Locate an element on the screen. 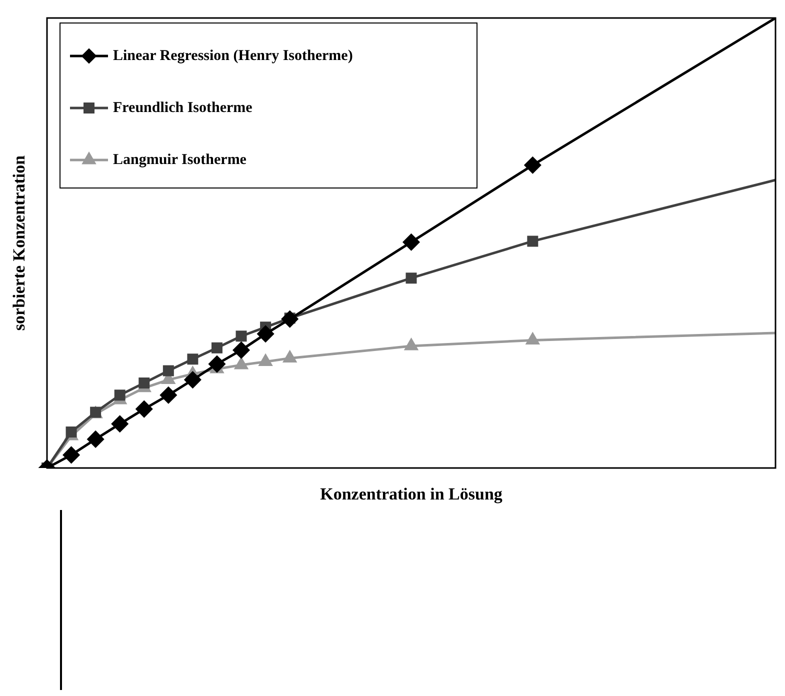 The width and height of the screenshot is (785, 696). legend-label: Freundlich Isotherme is located at coordinates (183, 108).